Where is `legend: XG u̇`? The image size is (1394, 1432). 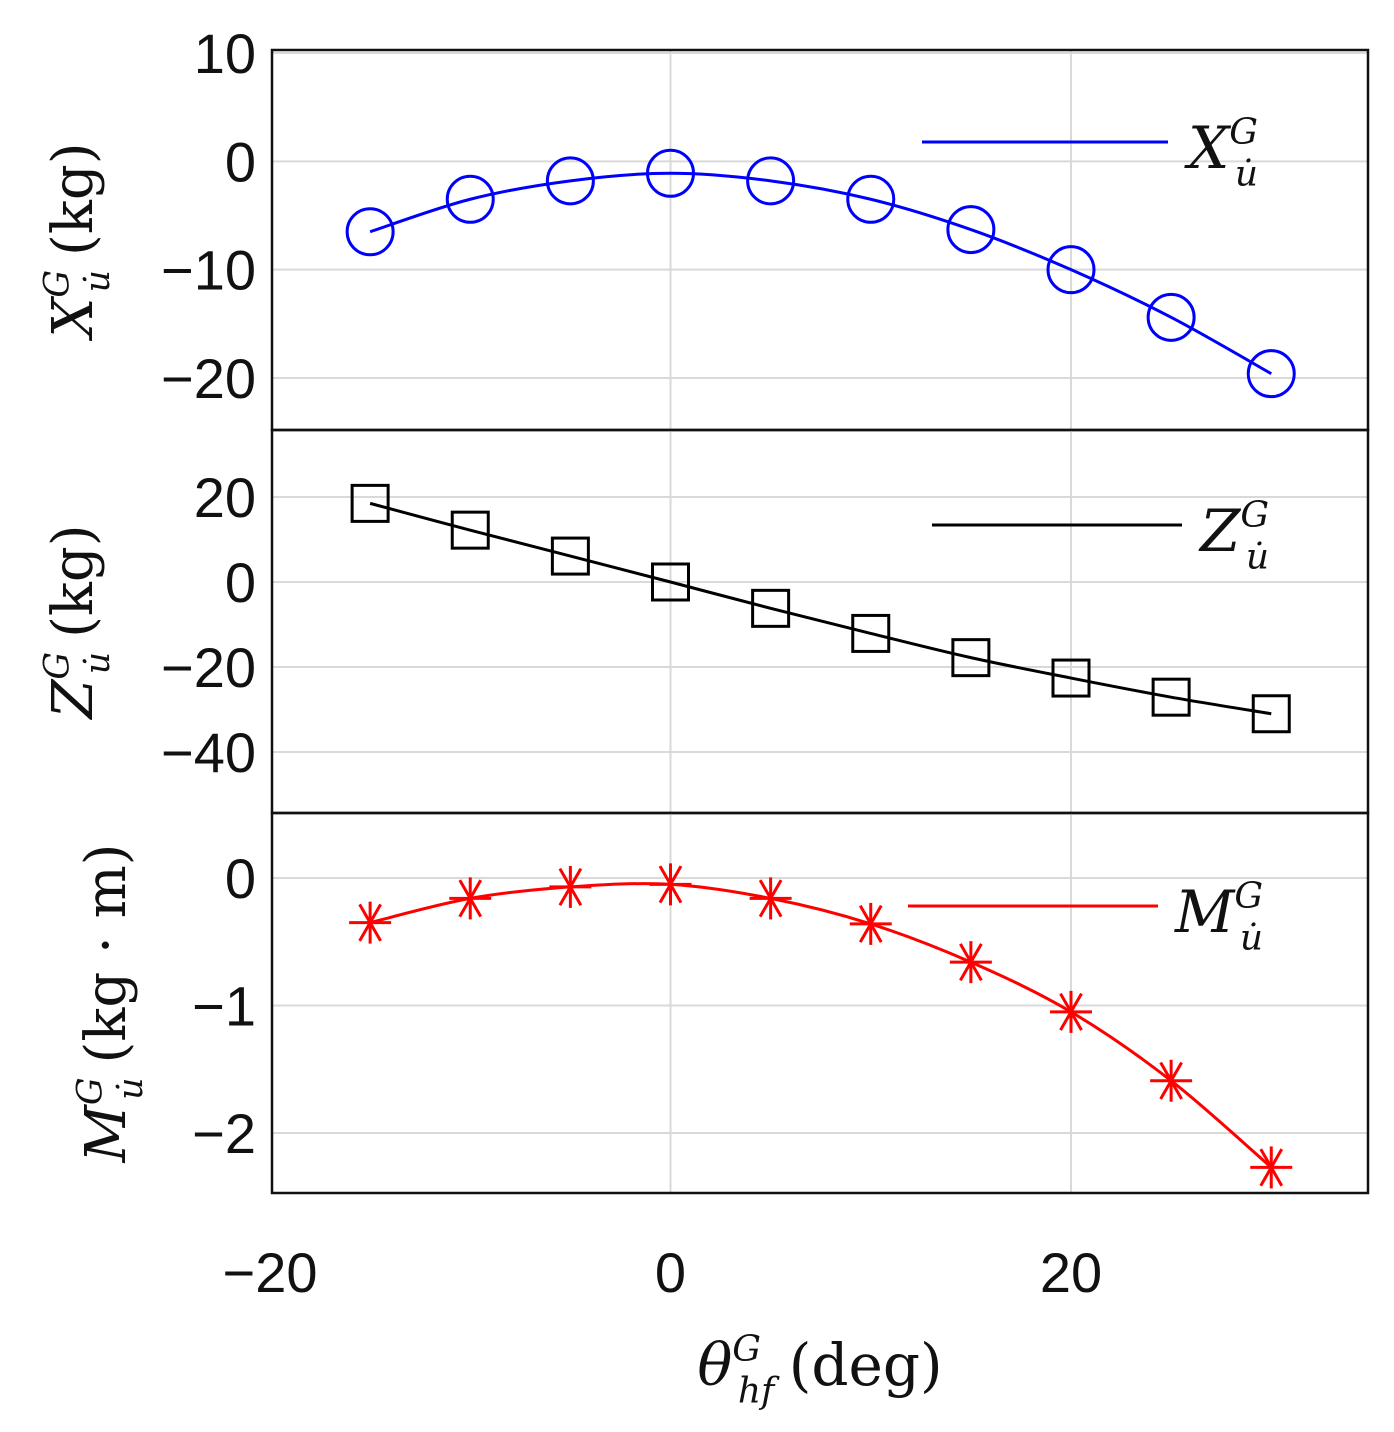
legend: XG u̇ is located at coordinates (1090, 153).